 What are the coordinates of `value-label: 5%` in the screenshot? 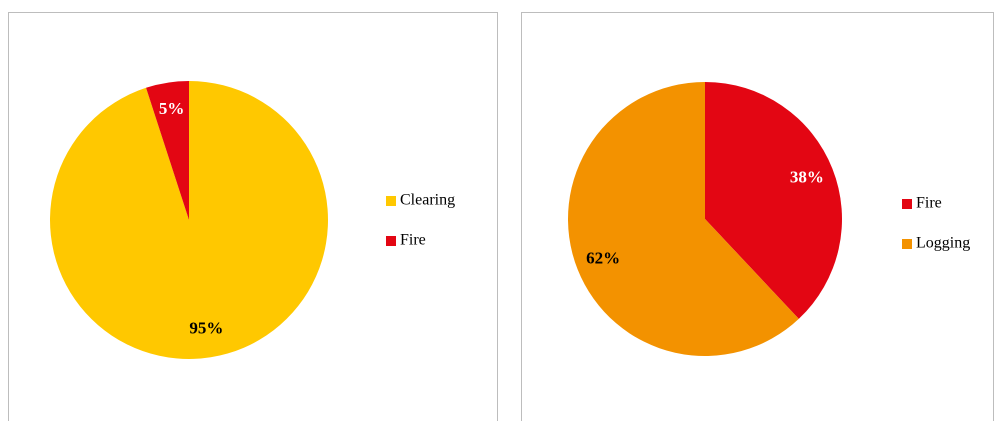 It's located at (172, 108).